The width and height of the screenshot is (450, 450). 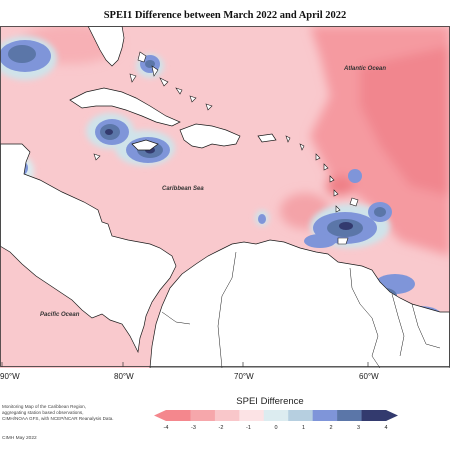 I want to click on credit-line: aggregating station based observations,, so click(x=43, y=412).